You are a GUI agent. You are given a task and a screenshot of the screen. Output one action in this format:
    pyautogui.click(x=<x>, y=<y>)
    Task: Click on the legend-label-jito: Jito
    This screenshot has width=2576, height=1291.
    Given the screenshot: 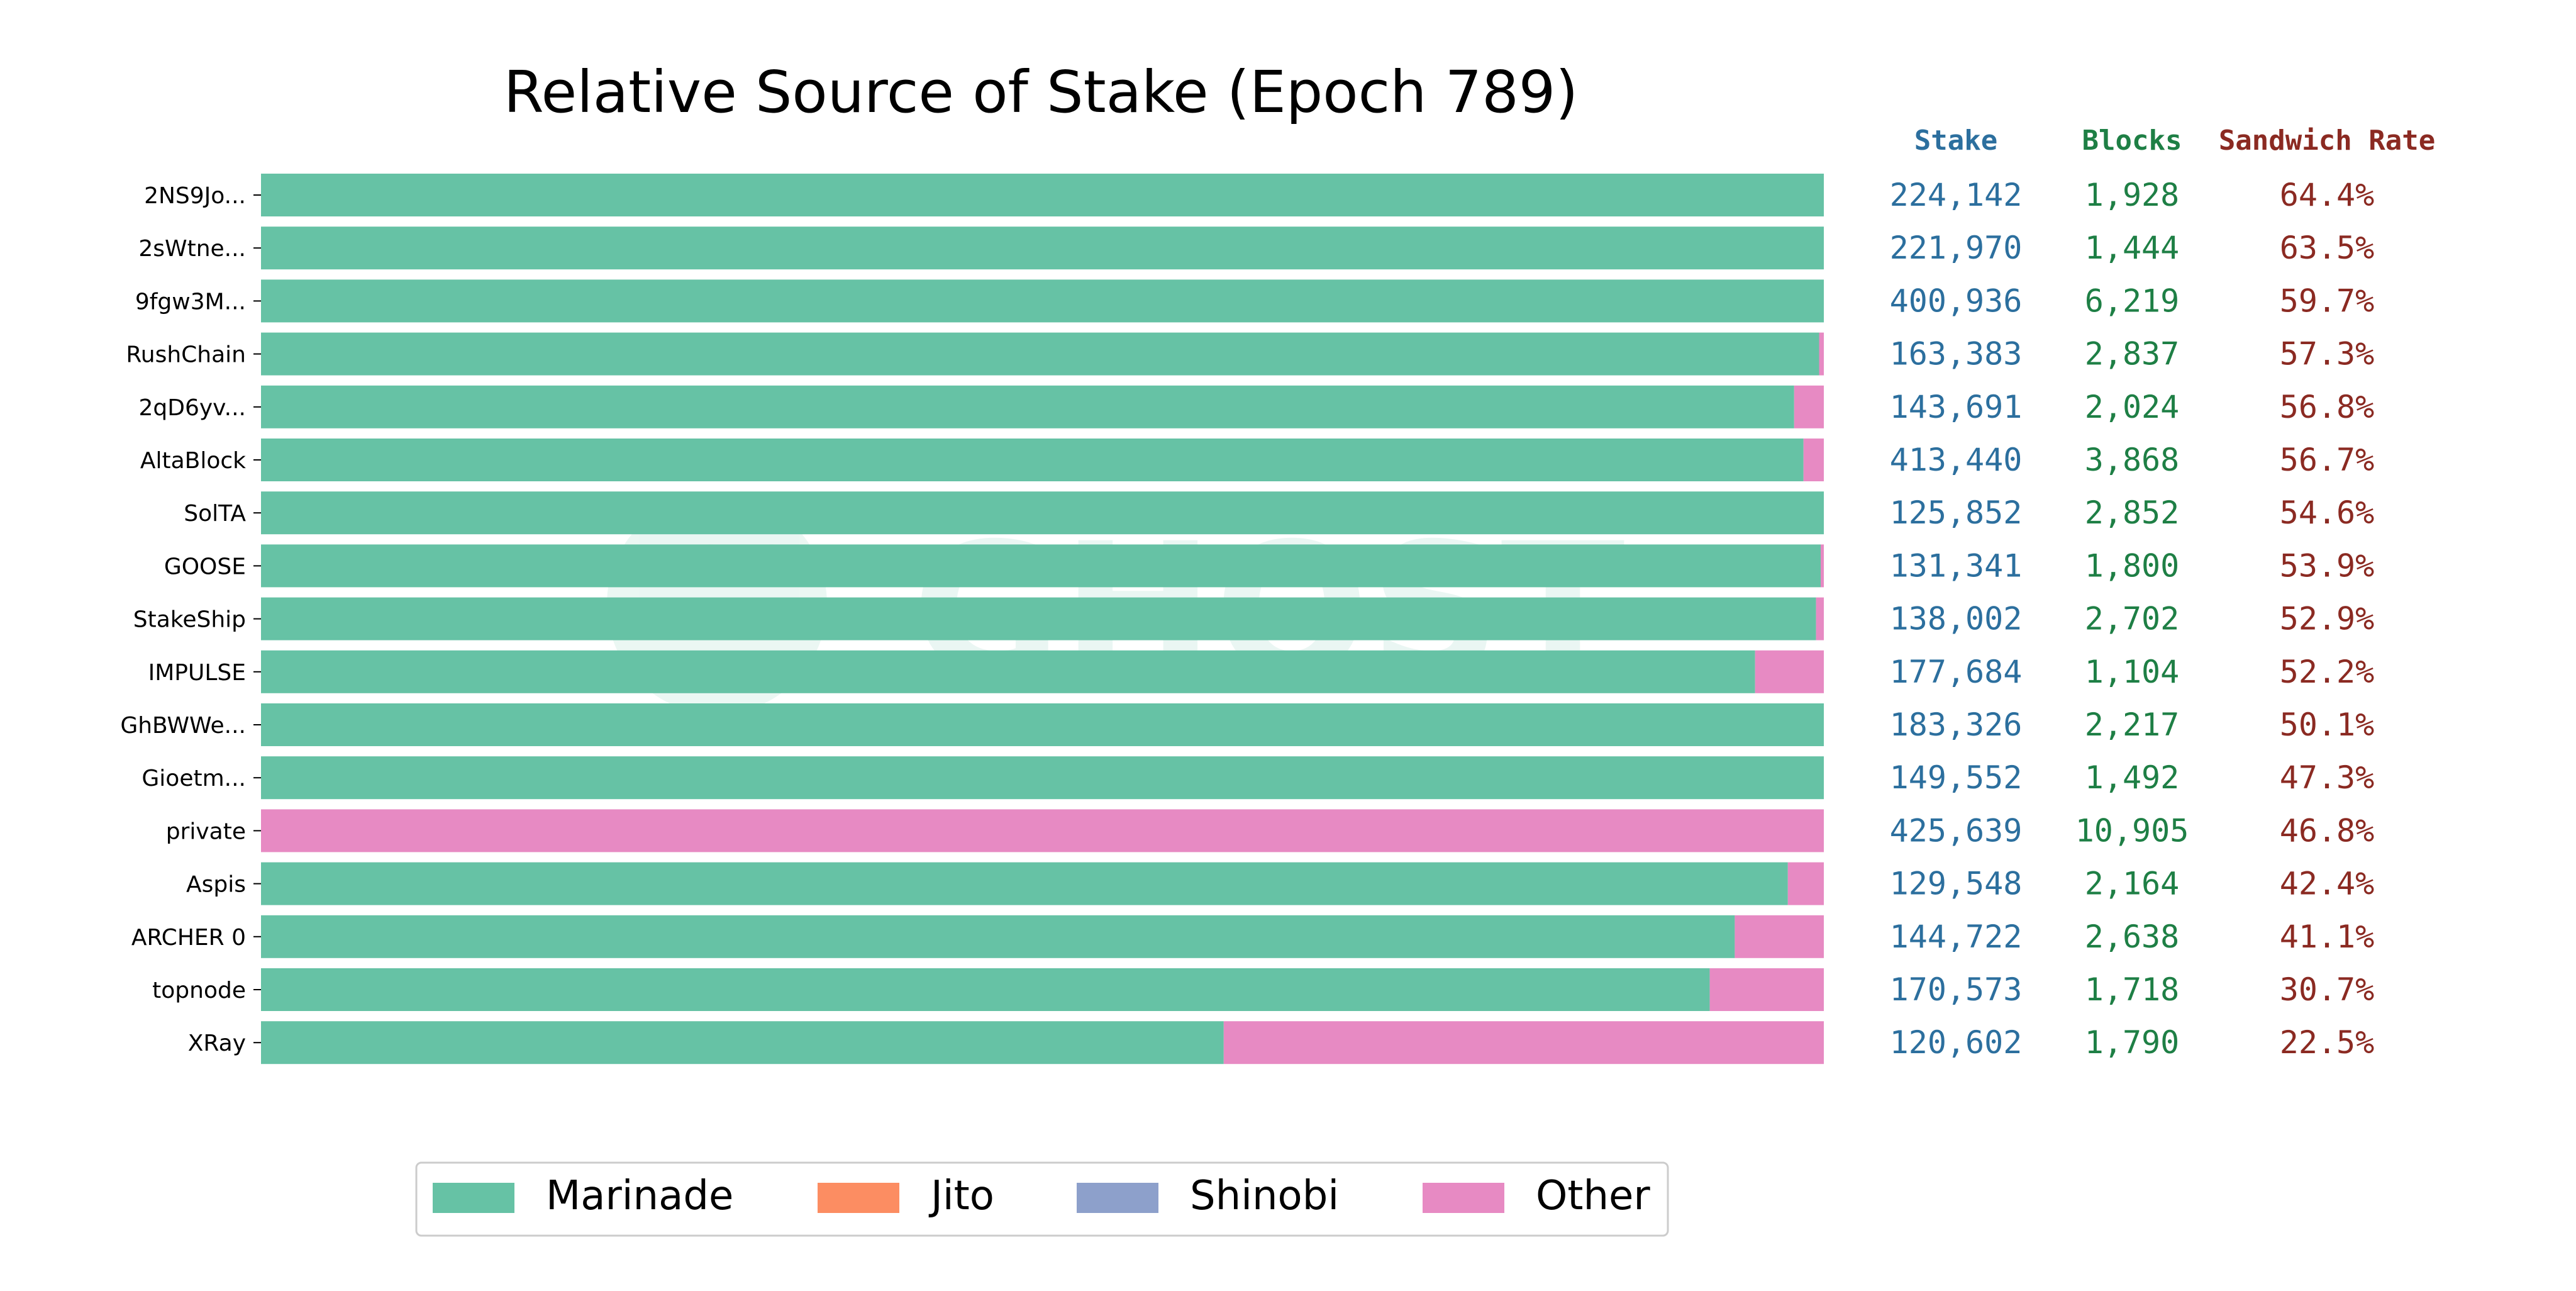 What is the action you would take?
    pyautogui.click(x=961, y=1196)
    